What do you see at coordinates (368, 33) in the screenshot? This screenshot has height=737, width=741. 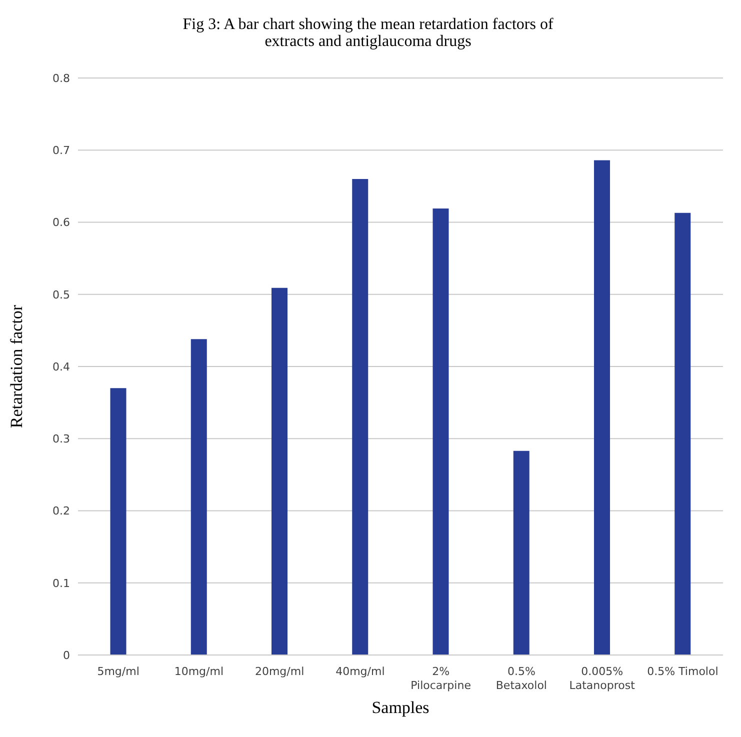 I see `chart-title: Fig 3: A bar chart showing the mean retardation factors of extracts and antiglaucoma drugs` at bounding box center [368, 33].